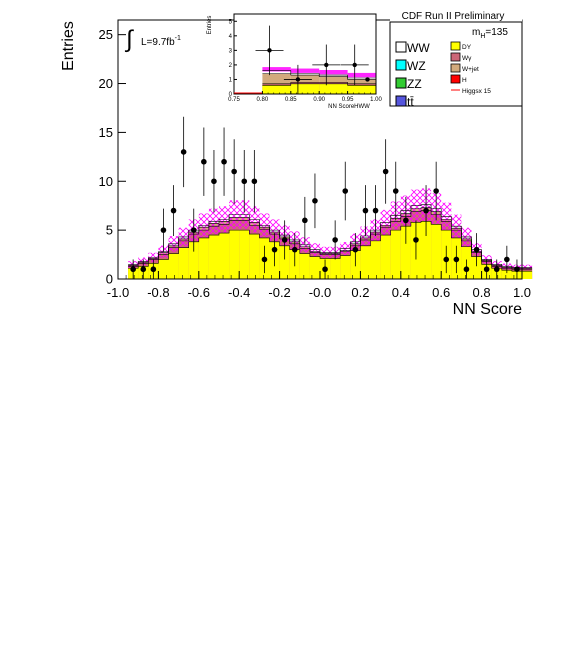  Describe the element at coordinates (109, 279) in the screenshot. I see `y-tick-label-0: 0` at that location.